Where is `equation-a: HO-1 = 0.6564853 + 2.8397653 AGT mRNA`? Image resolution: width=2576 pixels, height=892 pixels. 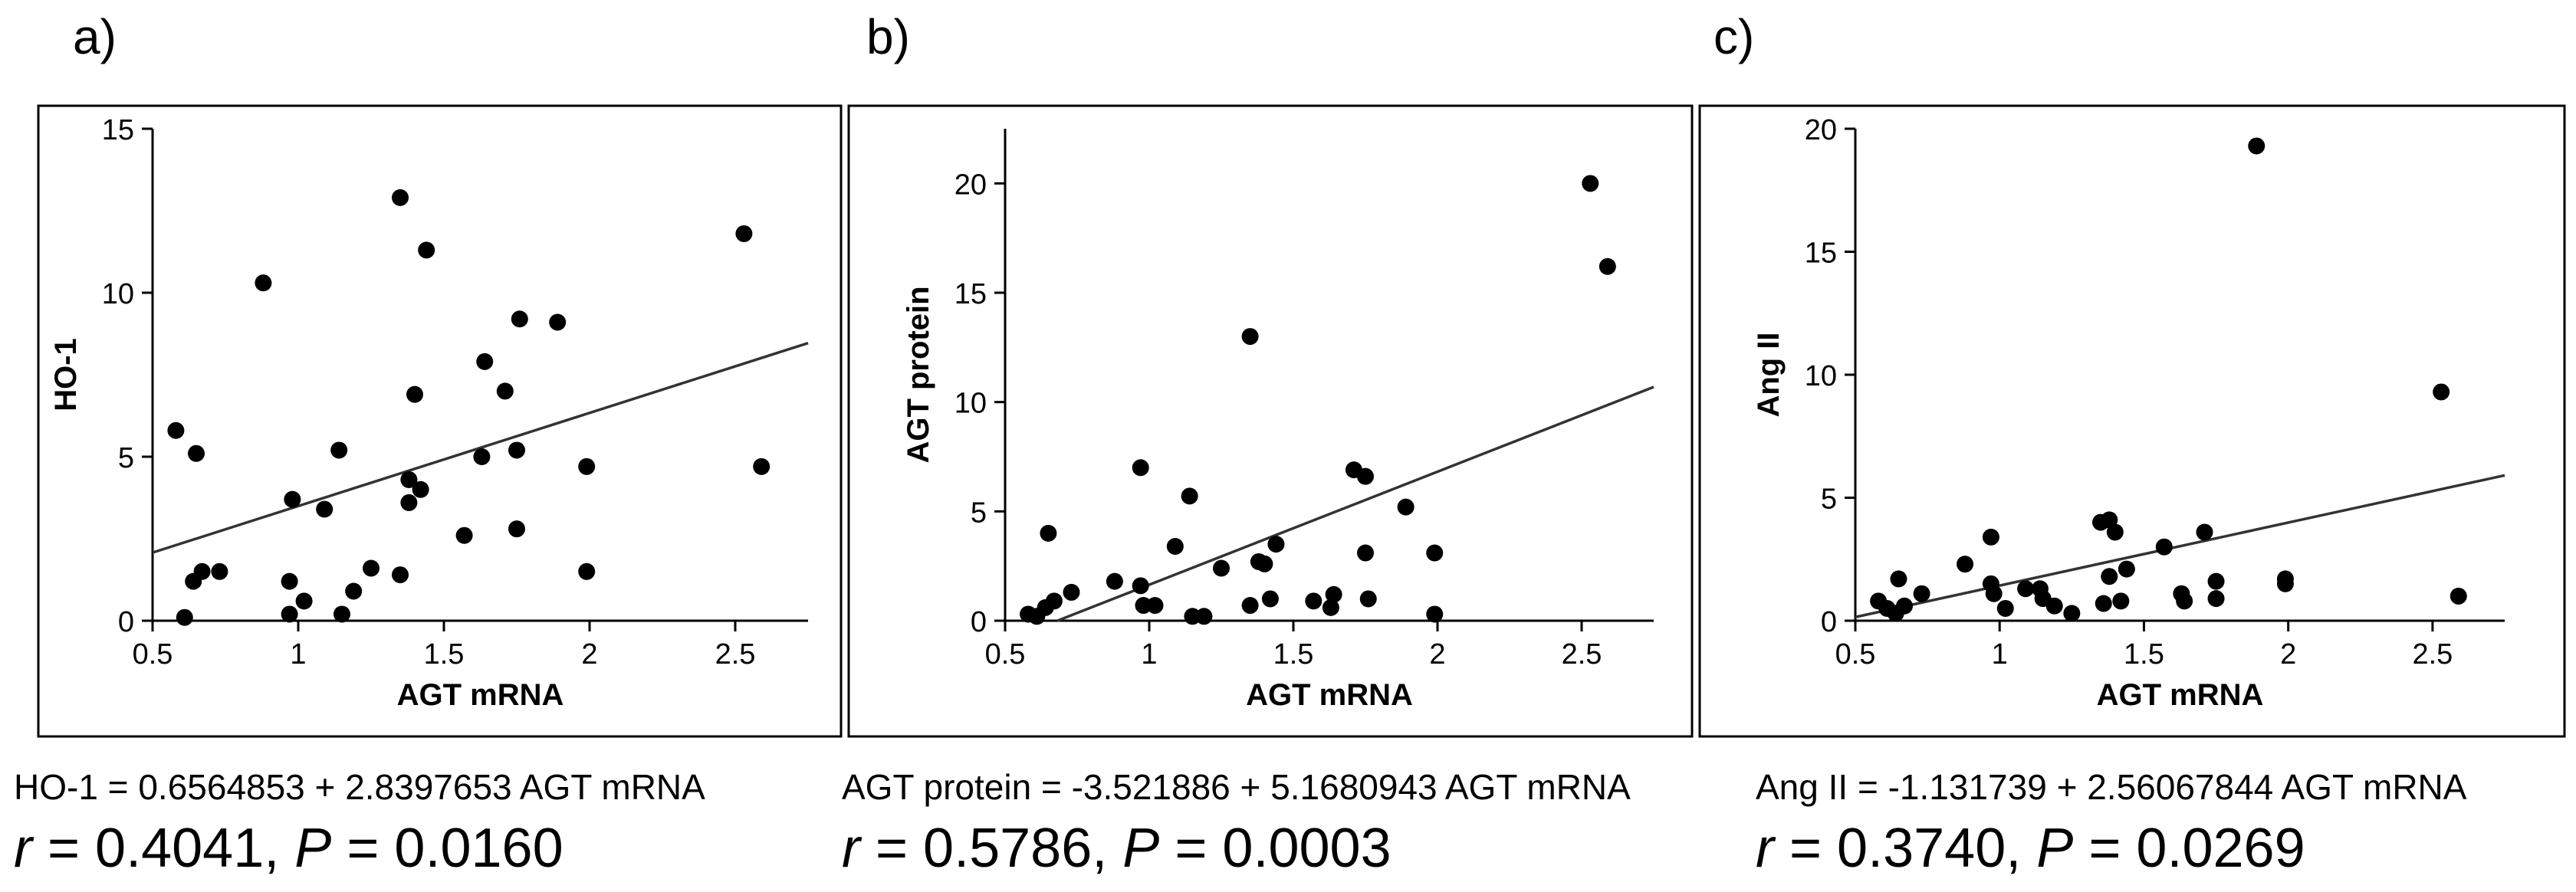
equation-a: HO-1 = 0.6564853 + 2.8397653 AGT mRNA is located at coordinates (359, 787).